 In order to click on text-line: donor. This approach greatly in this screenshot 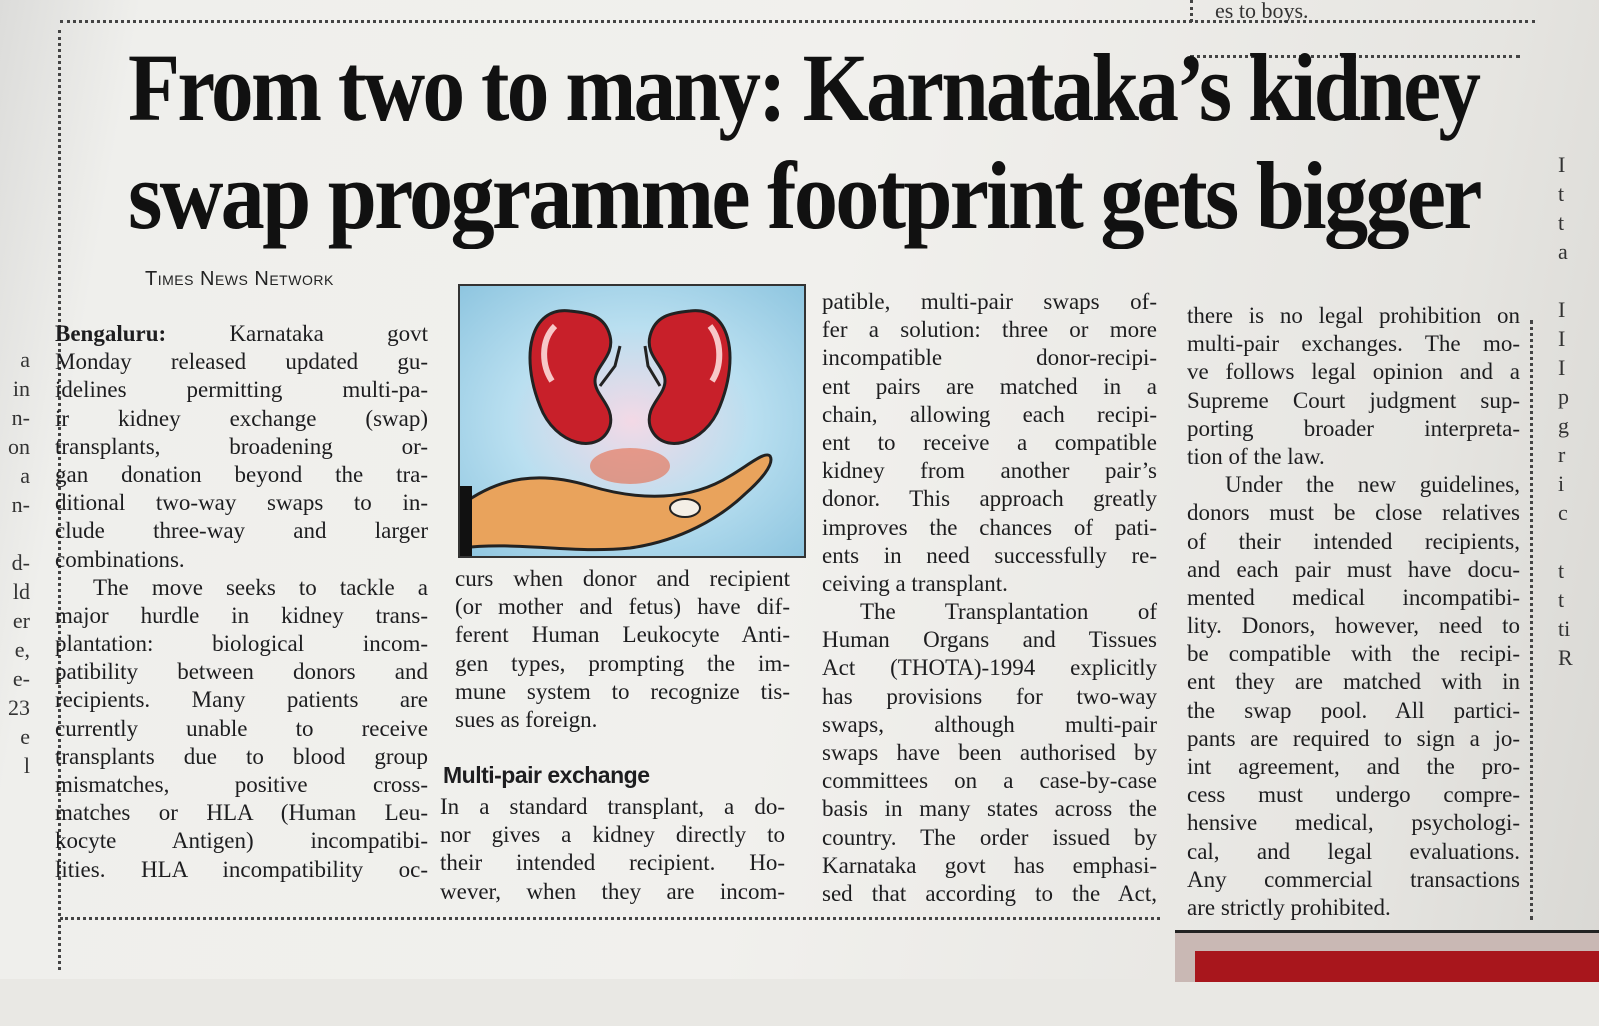, I will do `click(989, 499)`.